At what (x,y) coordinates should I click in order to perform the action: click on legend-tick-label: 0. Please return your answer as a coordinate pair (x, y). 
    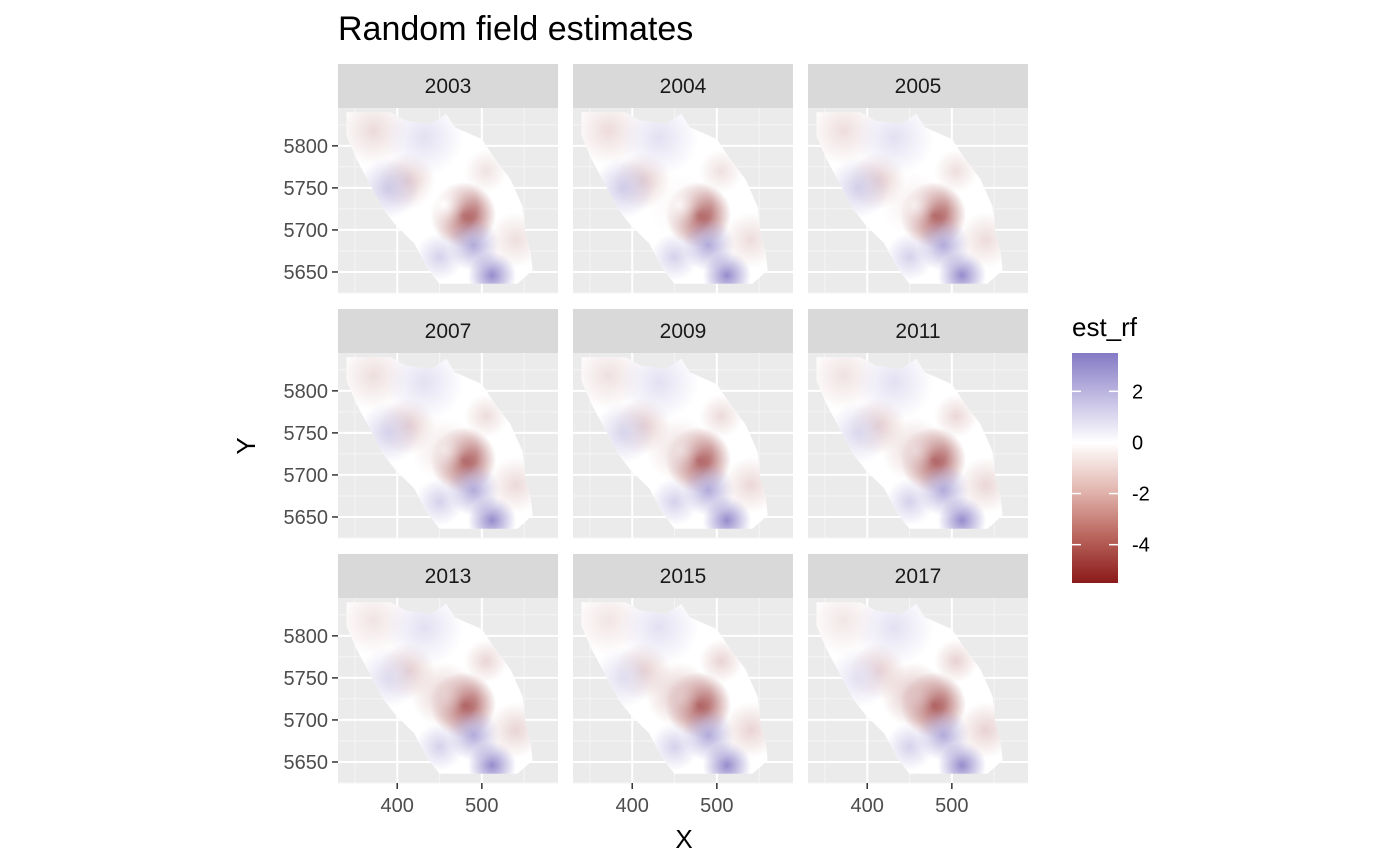
    Looking at the image, I should click on (1137, 443).